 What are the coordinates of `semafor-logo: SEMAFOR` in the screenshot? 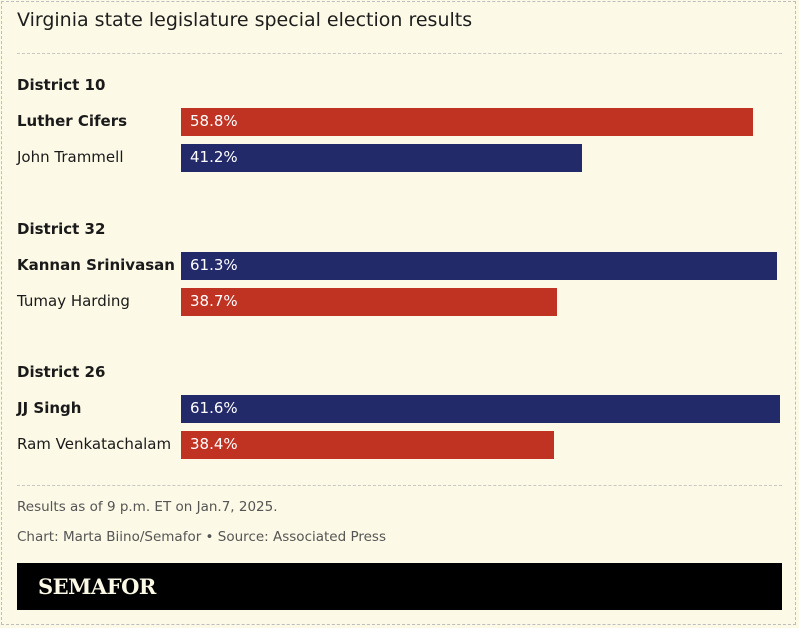 It's located at (97, 586).